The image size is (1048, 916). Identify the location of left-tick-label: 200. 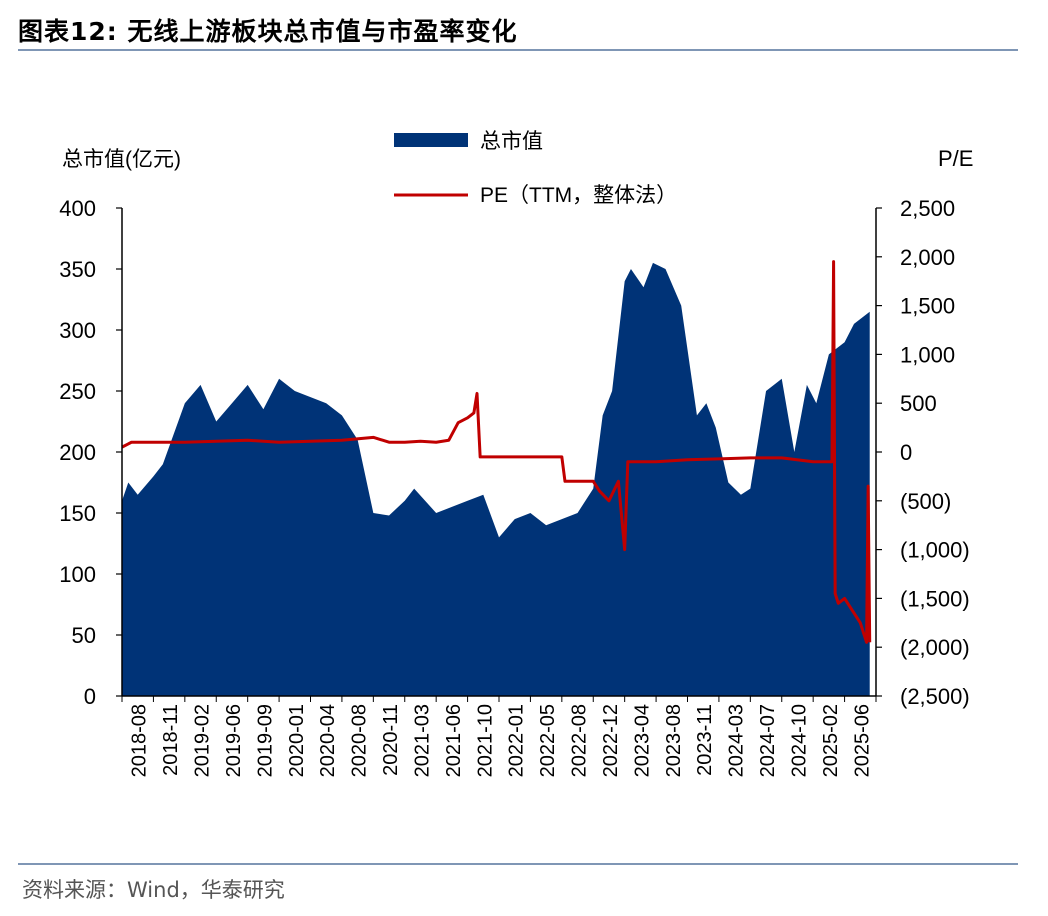
(77, 452).